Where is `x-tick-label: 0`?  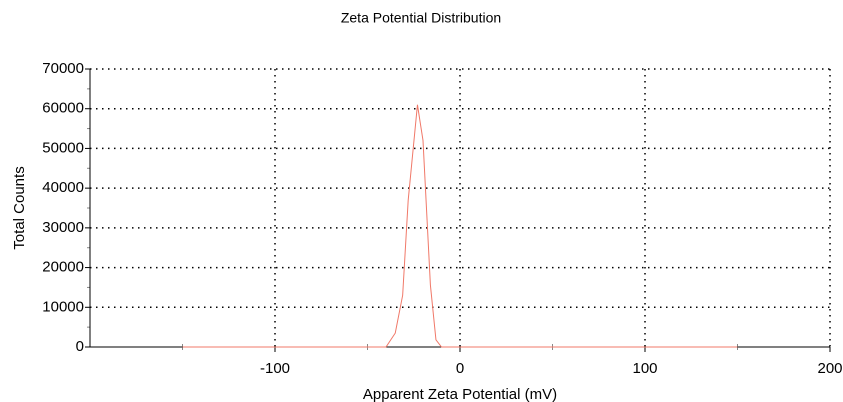
x-tick-label: 0 is located at coordinates (460, 368).